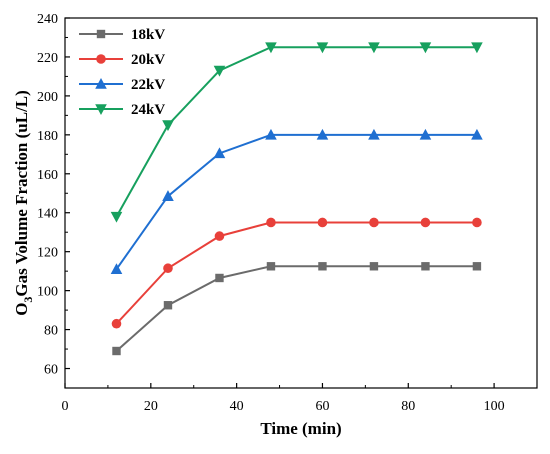  I want to click on x-tick-label: 100, so click(494, 406).